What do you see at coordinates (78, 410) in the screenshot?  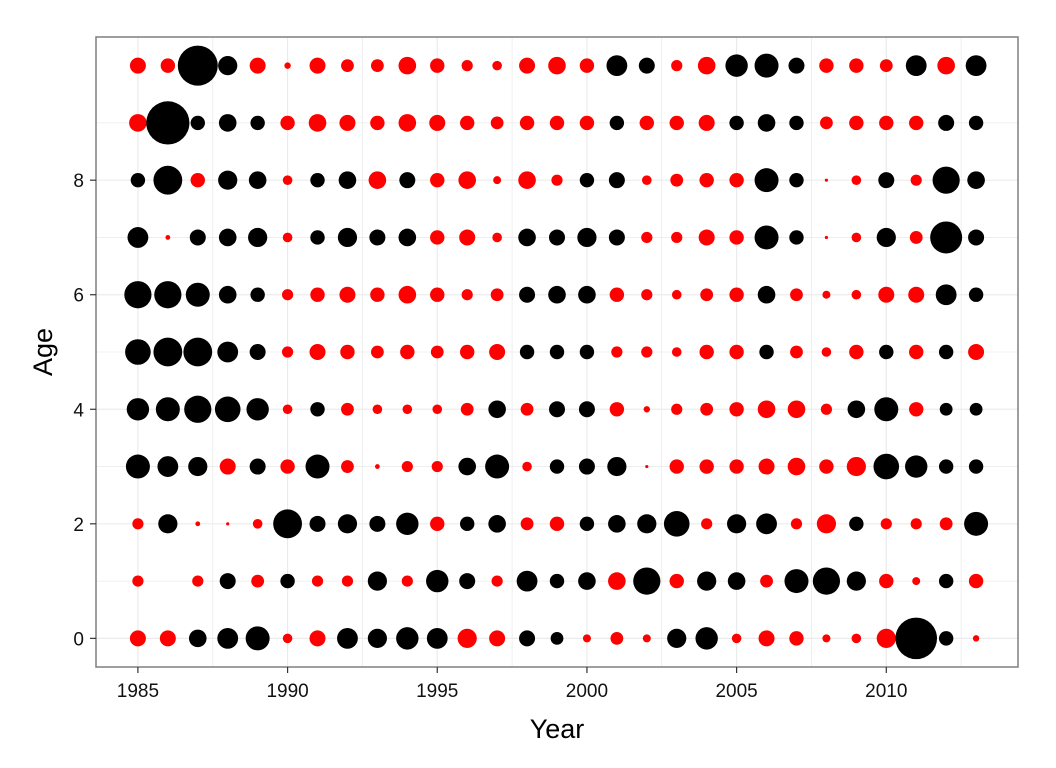 I see `y-tick-label: 4` at bounding box center [78, 410].